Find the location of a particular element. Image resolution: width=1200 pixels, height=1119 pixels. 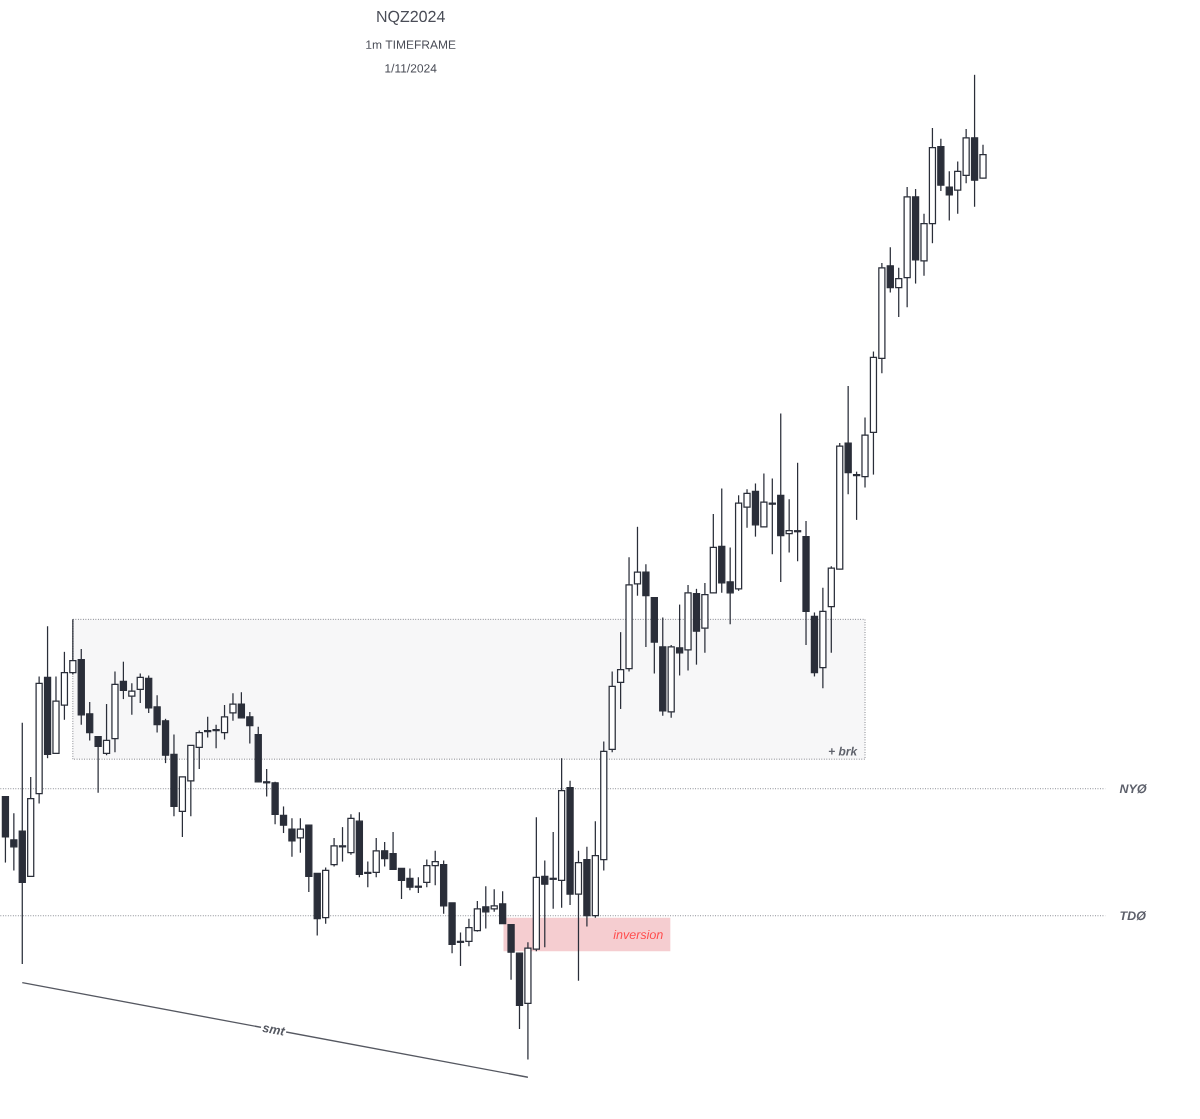

ref-line-label: TDØ is located at coordinates (1133, 916).